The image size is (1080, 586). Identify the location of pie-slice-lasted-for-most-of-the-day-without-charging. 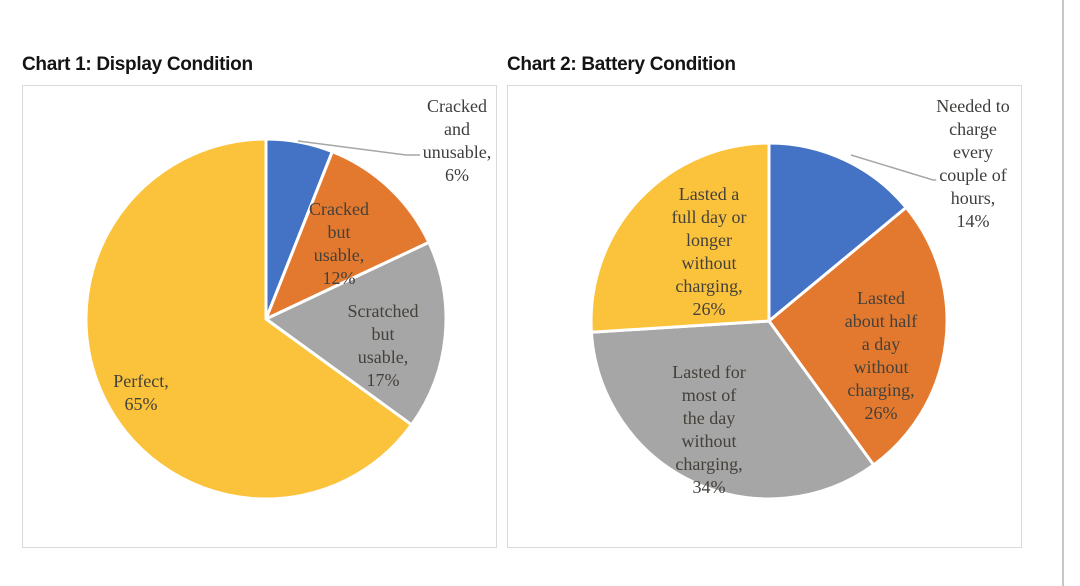
(732, 410).